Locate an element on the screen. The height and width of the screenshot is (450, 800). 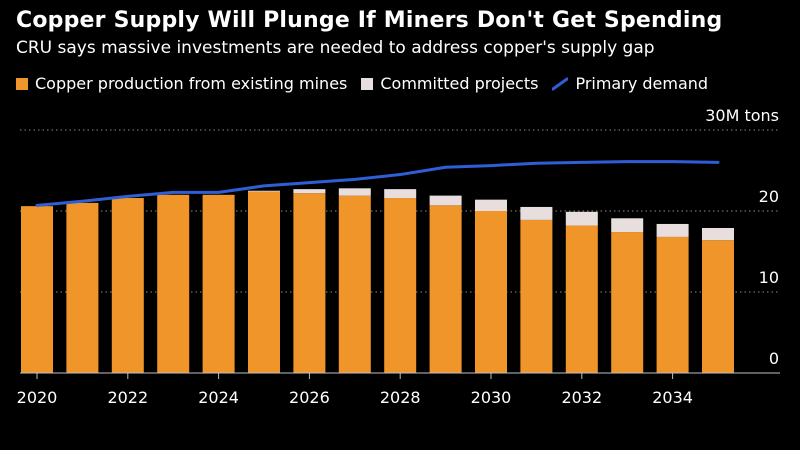
legend-swatch-demand is located at coordinates (560, 83).